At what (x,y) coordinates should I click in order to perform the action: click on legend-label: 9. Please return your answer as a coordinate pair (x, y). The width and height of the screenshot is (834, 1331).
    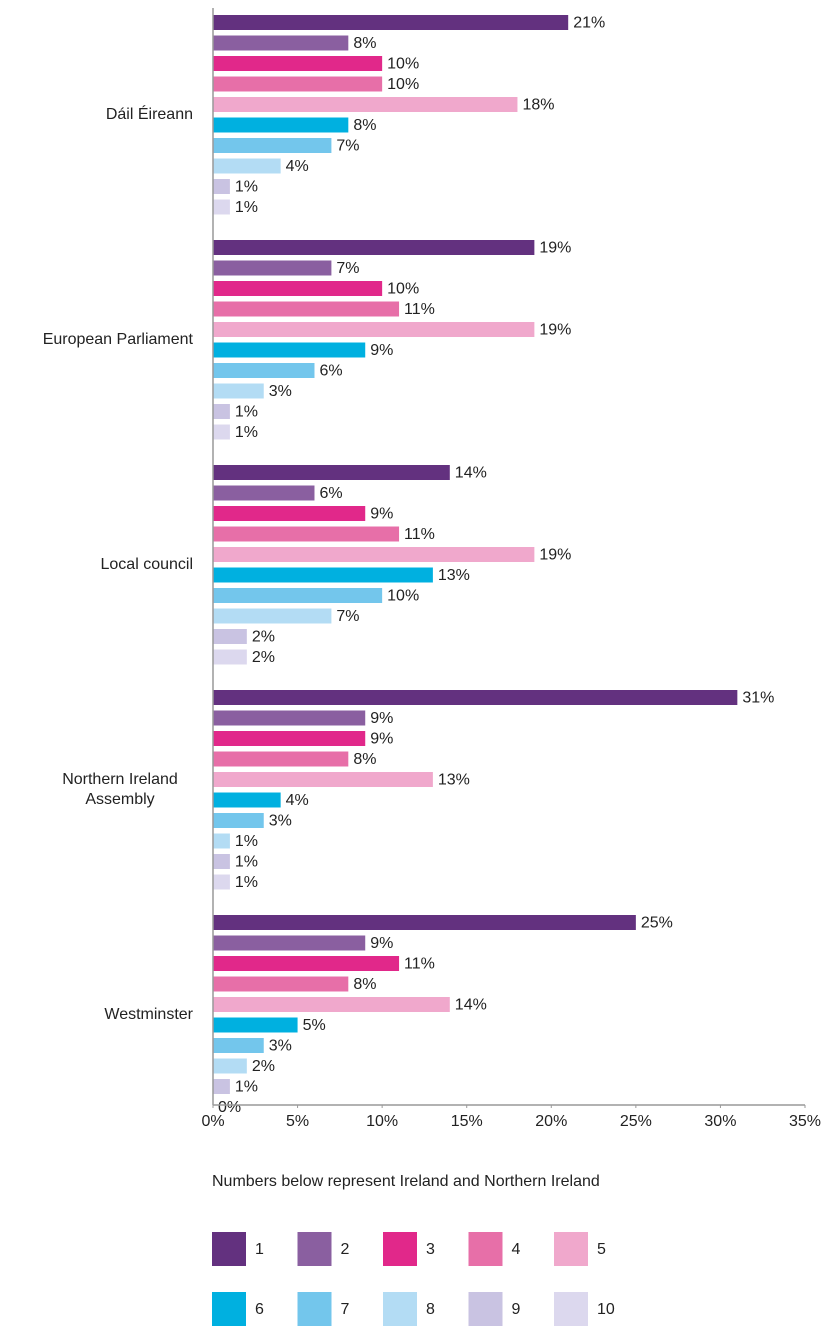
    Looking at the image, I should click on (516, 1309).